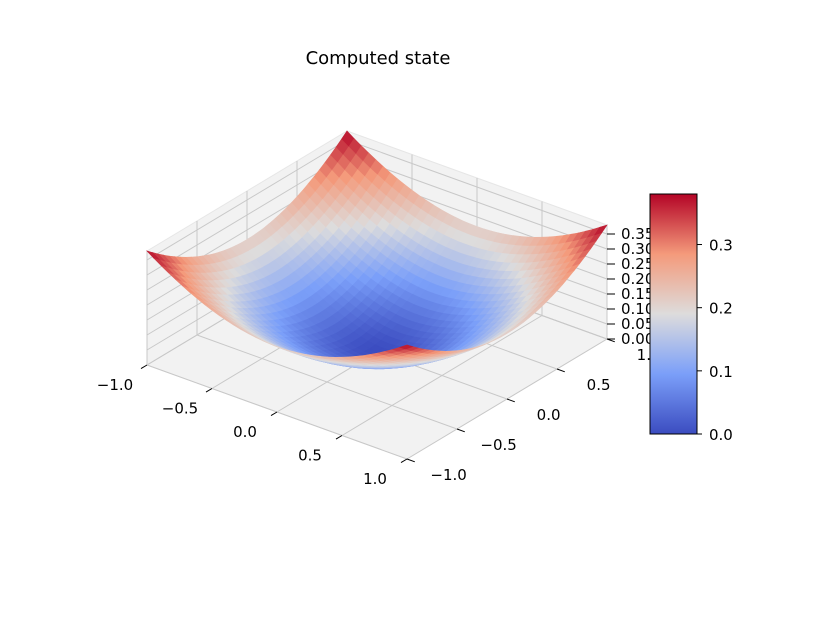 This screenshot has width=830, height=623. I want to click on z-tick-label: 0.25, so click(637, 264).